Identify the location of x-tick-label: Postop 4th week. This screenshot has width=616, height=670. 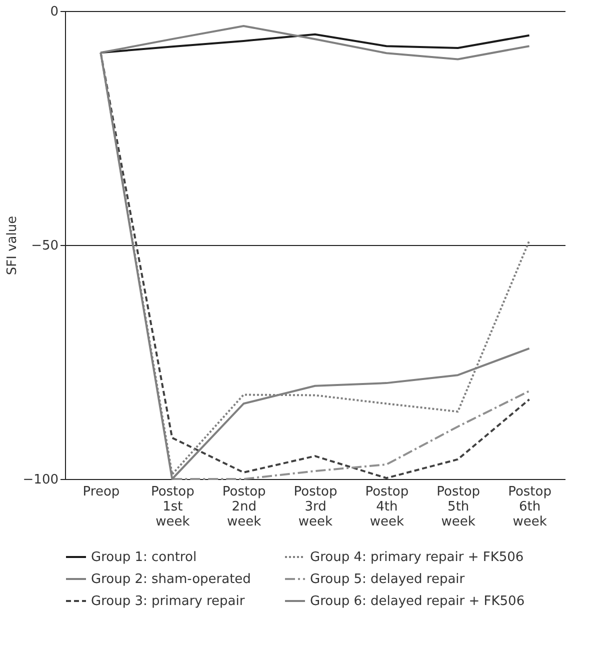
(387, 507).